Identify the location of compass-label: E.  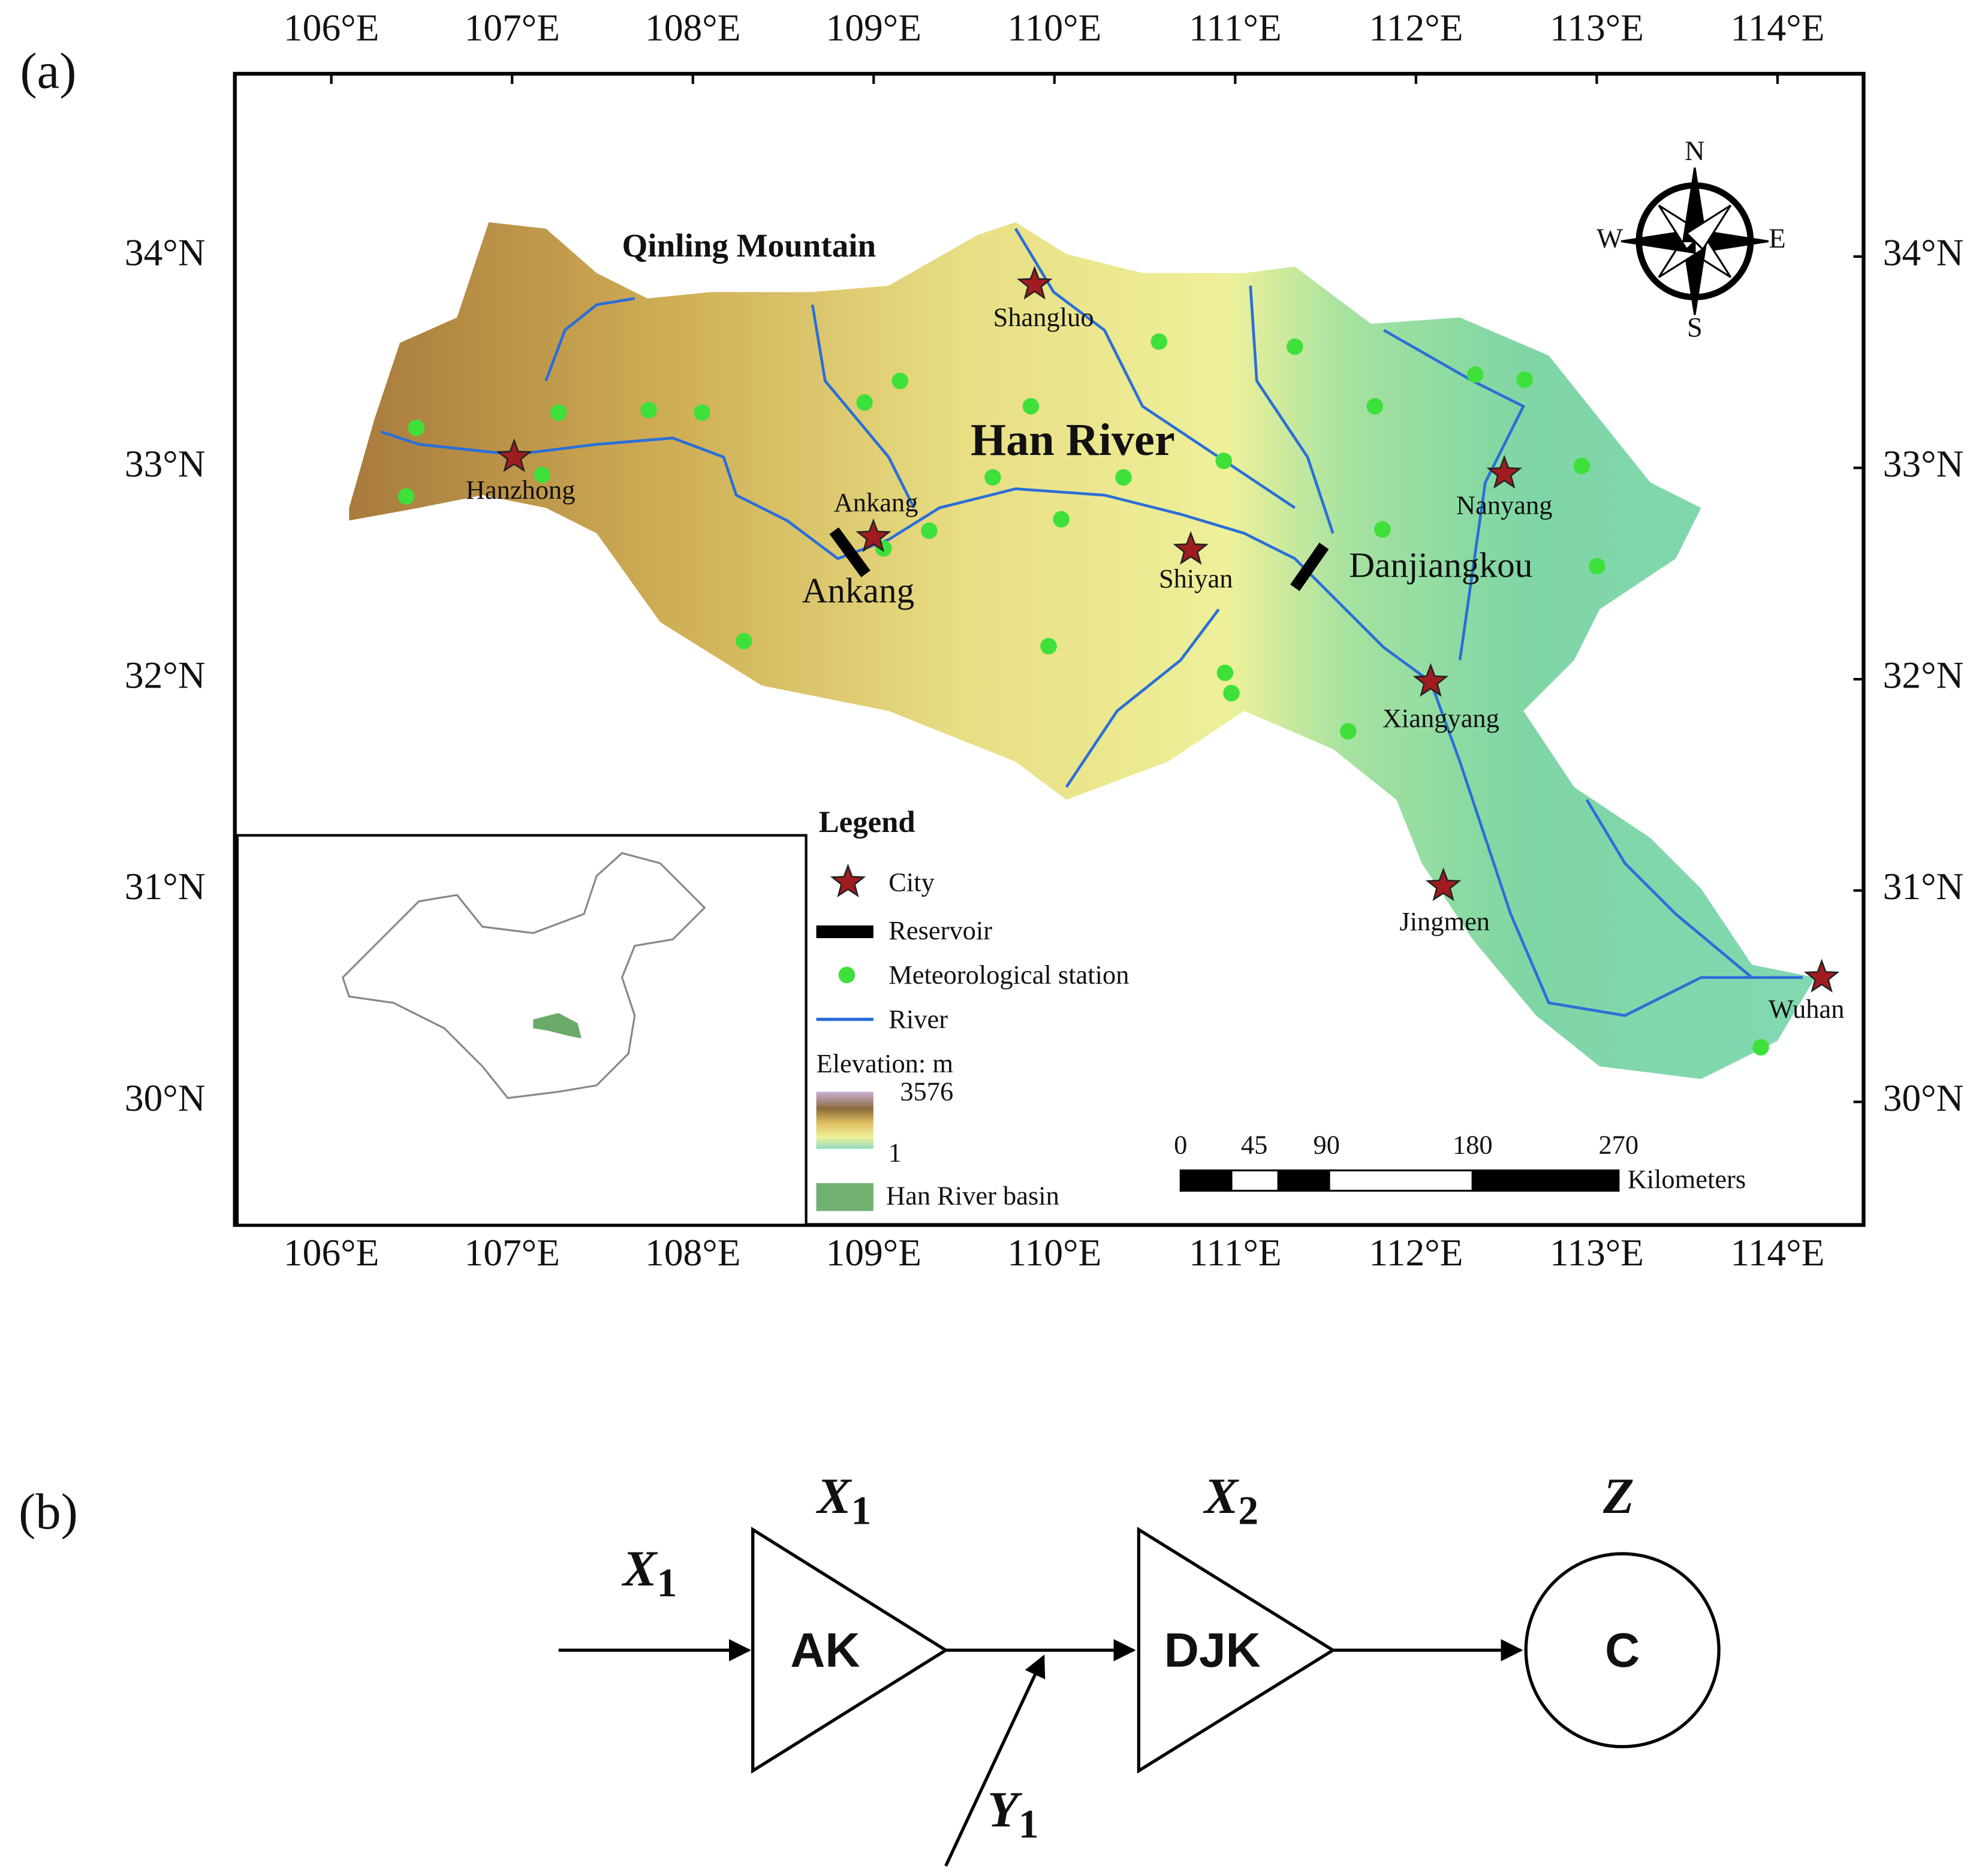
(1777, 238).